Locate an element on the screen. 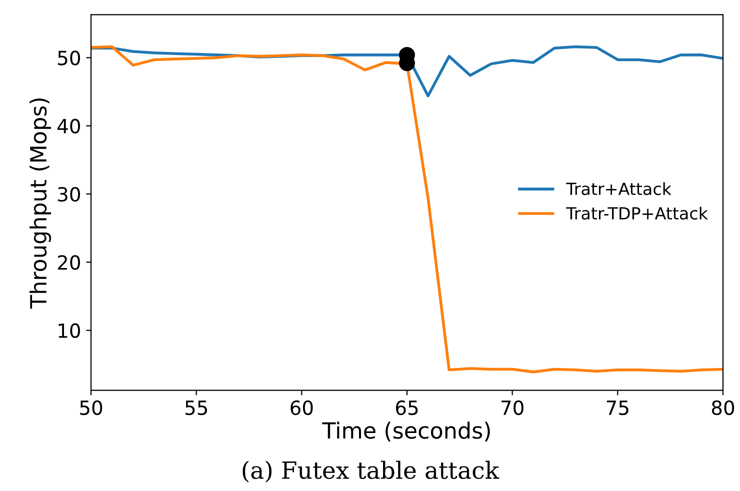 The height and width of the screenshot is (491, 740). x-tick-label: 55 is located at coordinates (196, 408).